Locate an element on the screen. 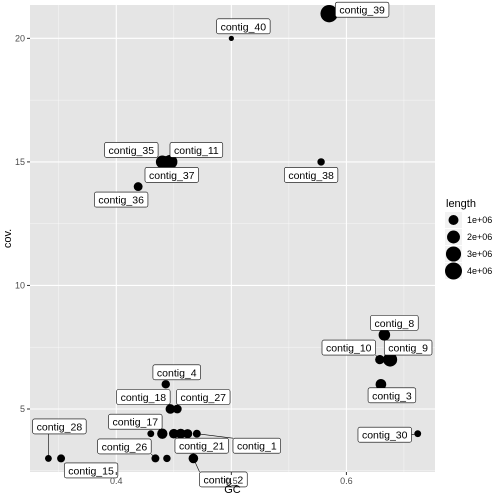 This screenshot has width=504, height=504. point-label-text: contig_36 is located at coordinates (121, 201).